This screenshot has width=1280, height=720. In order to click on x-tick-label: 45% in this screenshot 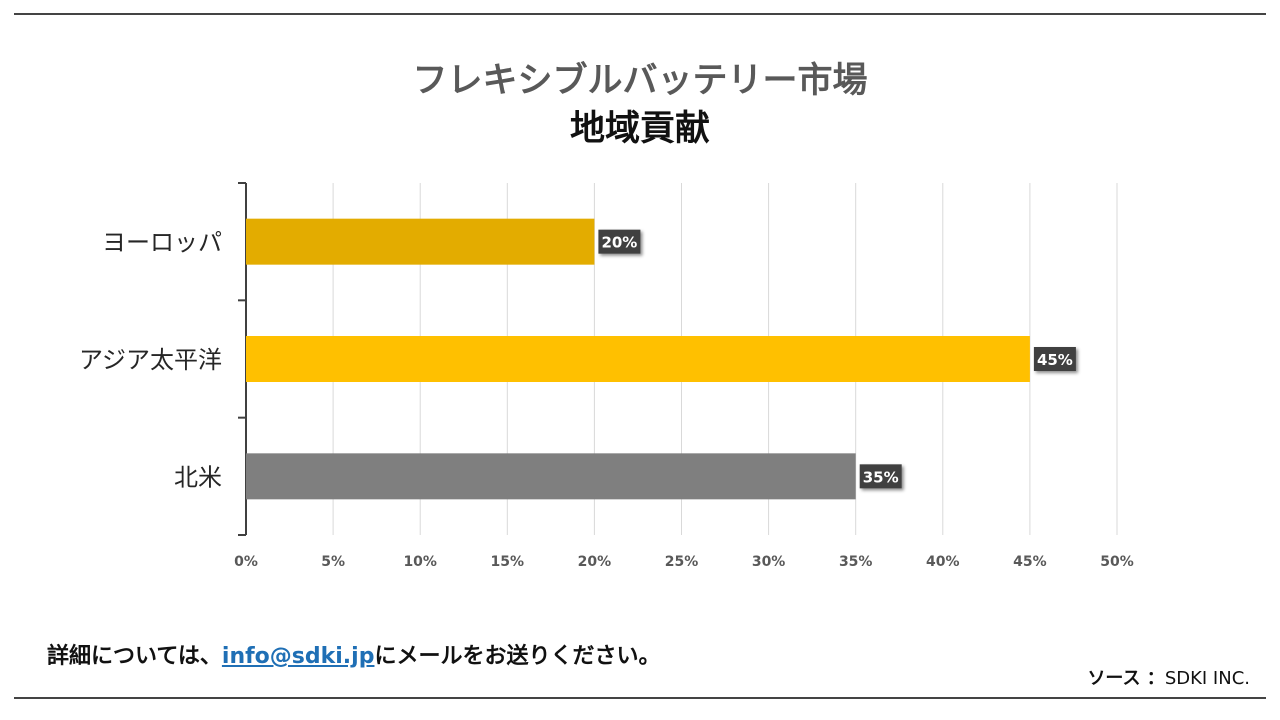, I will do `click(1030, 562)`.